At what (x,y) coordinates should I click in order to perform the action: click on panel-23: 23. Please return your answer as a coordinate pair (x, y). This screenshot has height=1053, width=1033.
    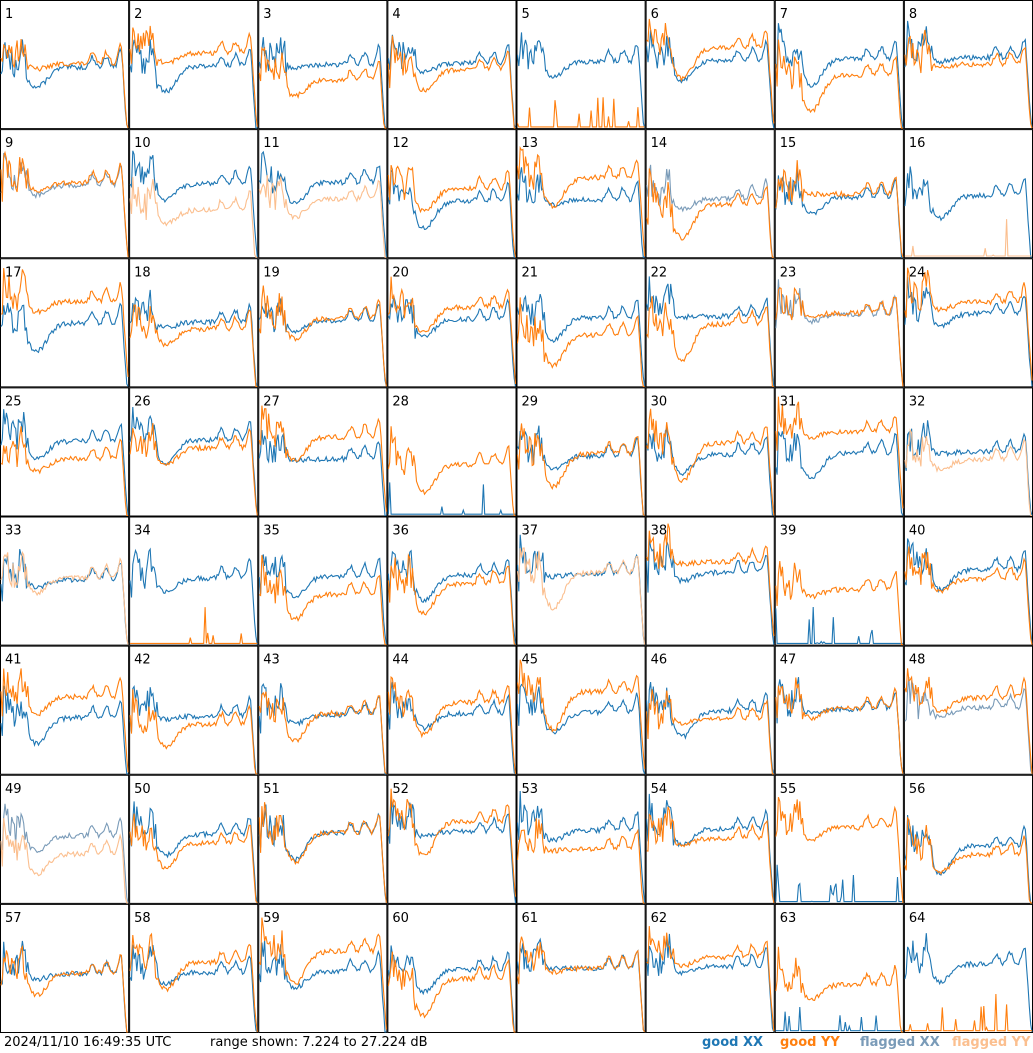
    Looking at the image, I should click on (839, 323).